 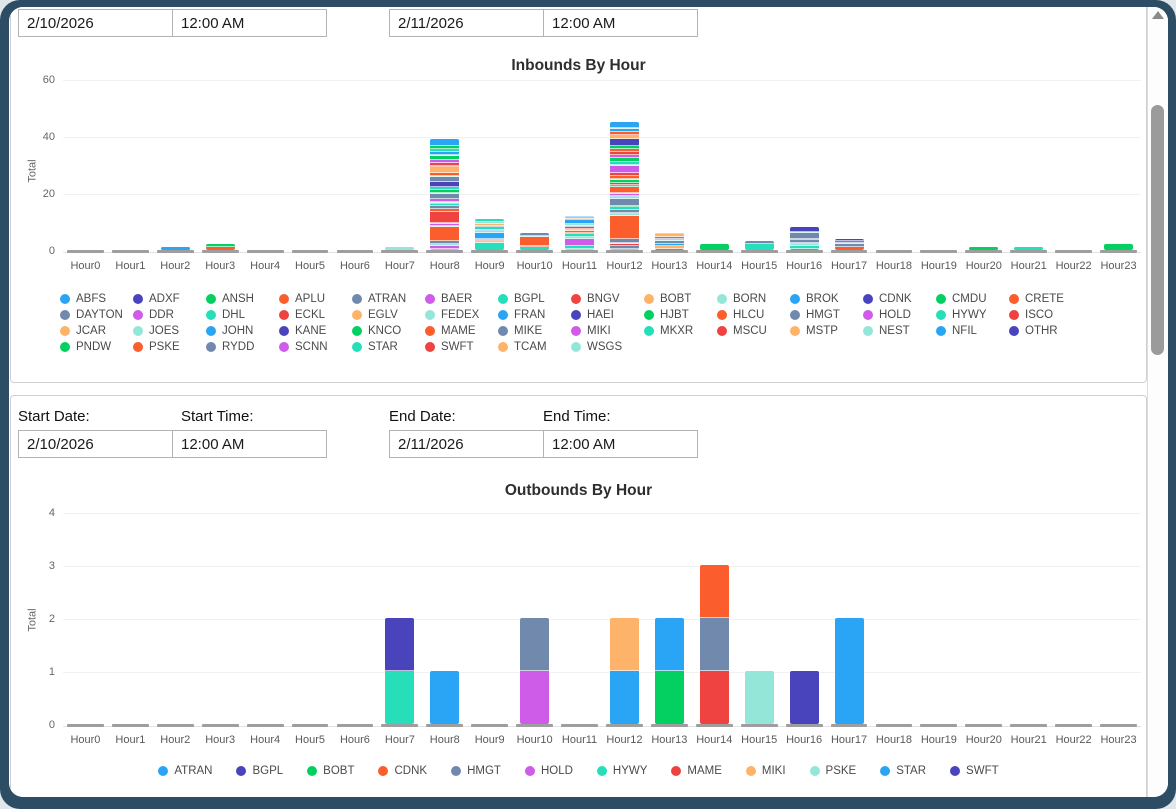 I want to click on legend-item: BORN, so click(x=753, y=299).